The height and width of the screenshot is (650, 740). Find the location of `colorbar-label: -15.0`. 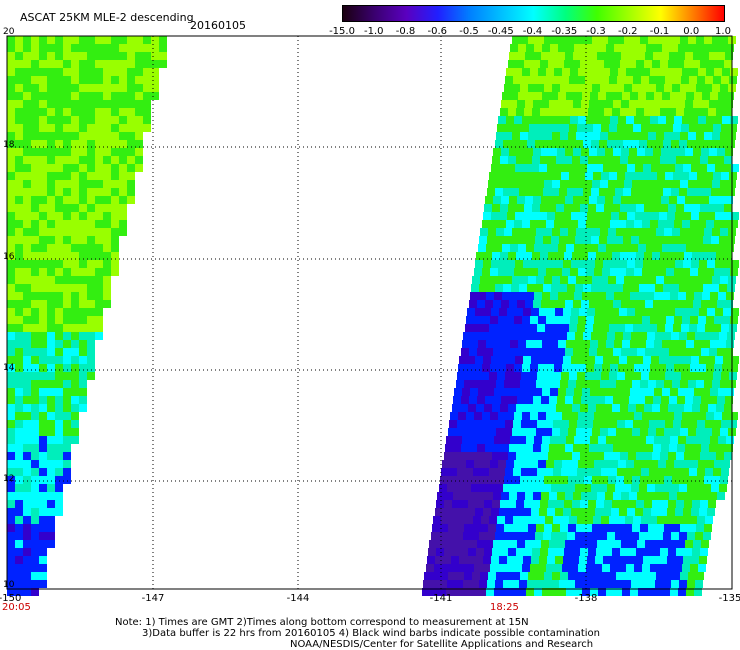

colorbar-label: -15.0 is located at coordinates (342, 31).